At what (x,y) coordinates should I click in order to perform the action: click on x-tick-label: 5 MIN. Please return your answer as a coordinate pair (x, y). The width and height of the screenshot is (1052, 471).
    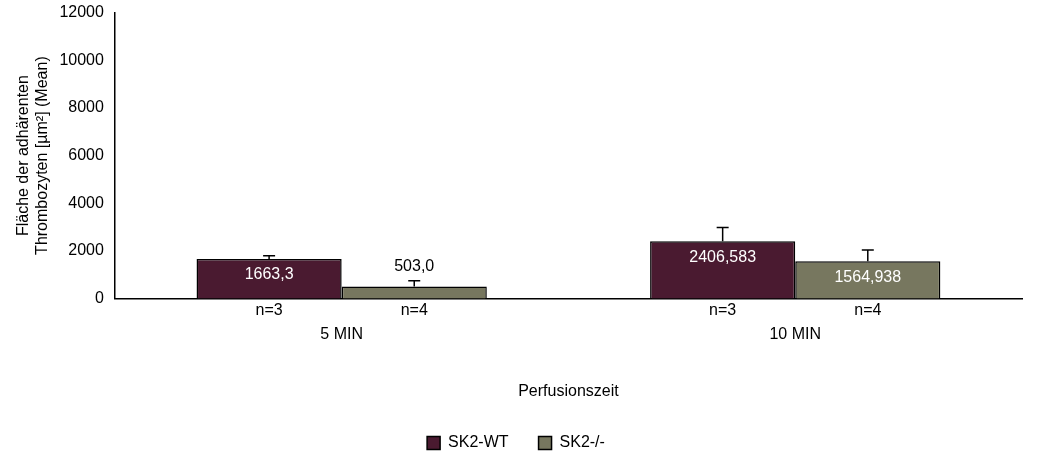
    Looking at the image, I should click on (342, 333).